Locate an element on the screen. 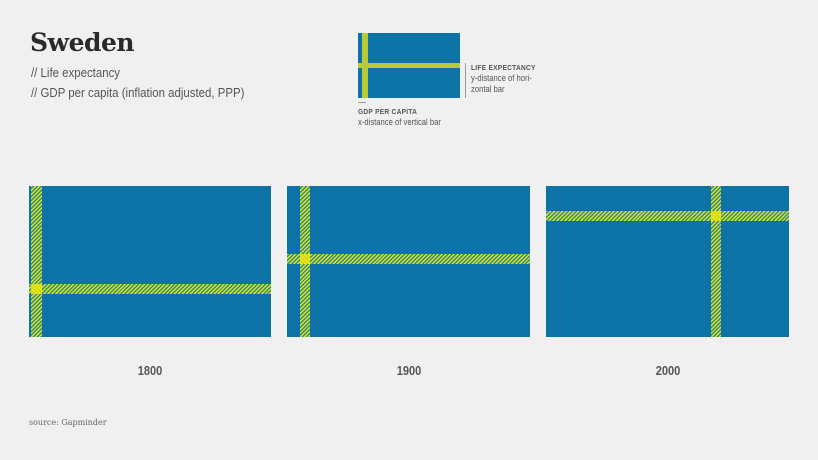 This screenshot has width=818, height=460. source-note: source: Gapminder is located at coordinates (68, 422).